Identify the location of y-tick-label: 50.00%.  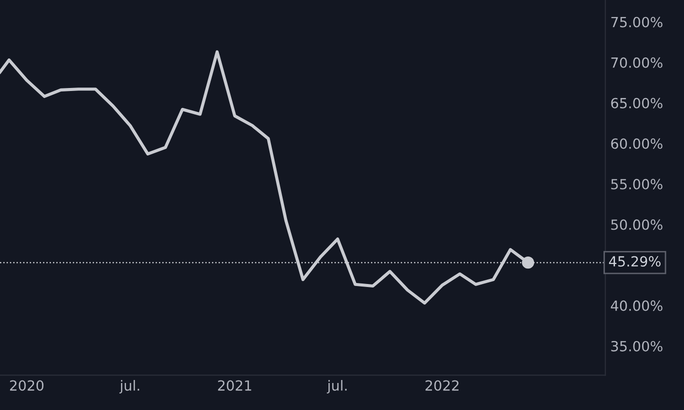
(636, 224).